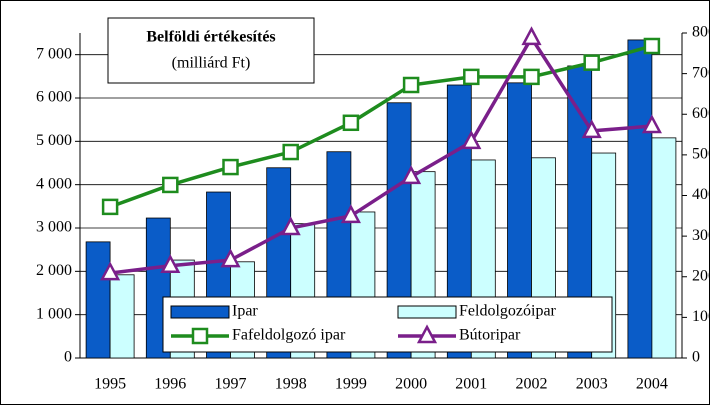  What do you see at coordinates (54, 313) in the screenshot?
I see `y-tick-label: 1 000` at bounding box center [54, 313].